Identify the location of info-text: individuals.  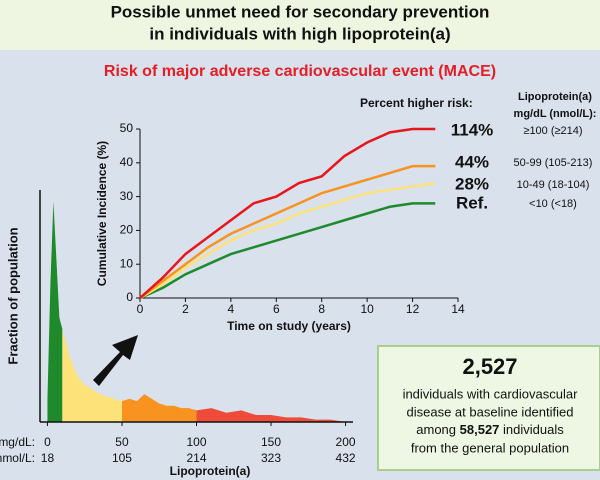
(531, 429).